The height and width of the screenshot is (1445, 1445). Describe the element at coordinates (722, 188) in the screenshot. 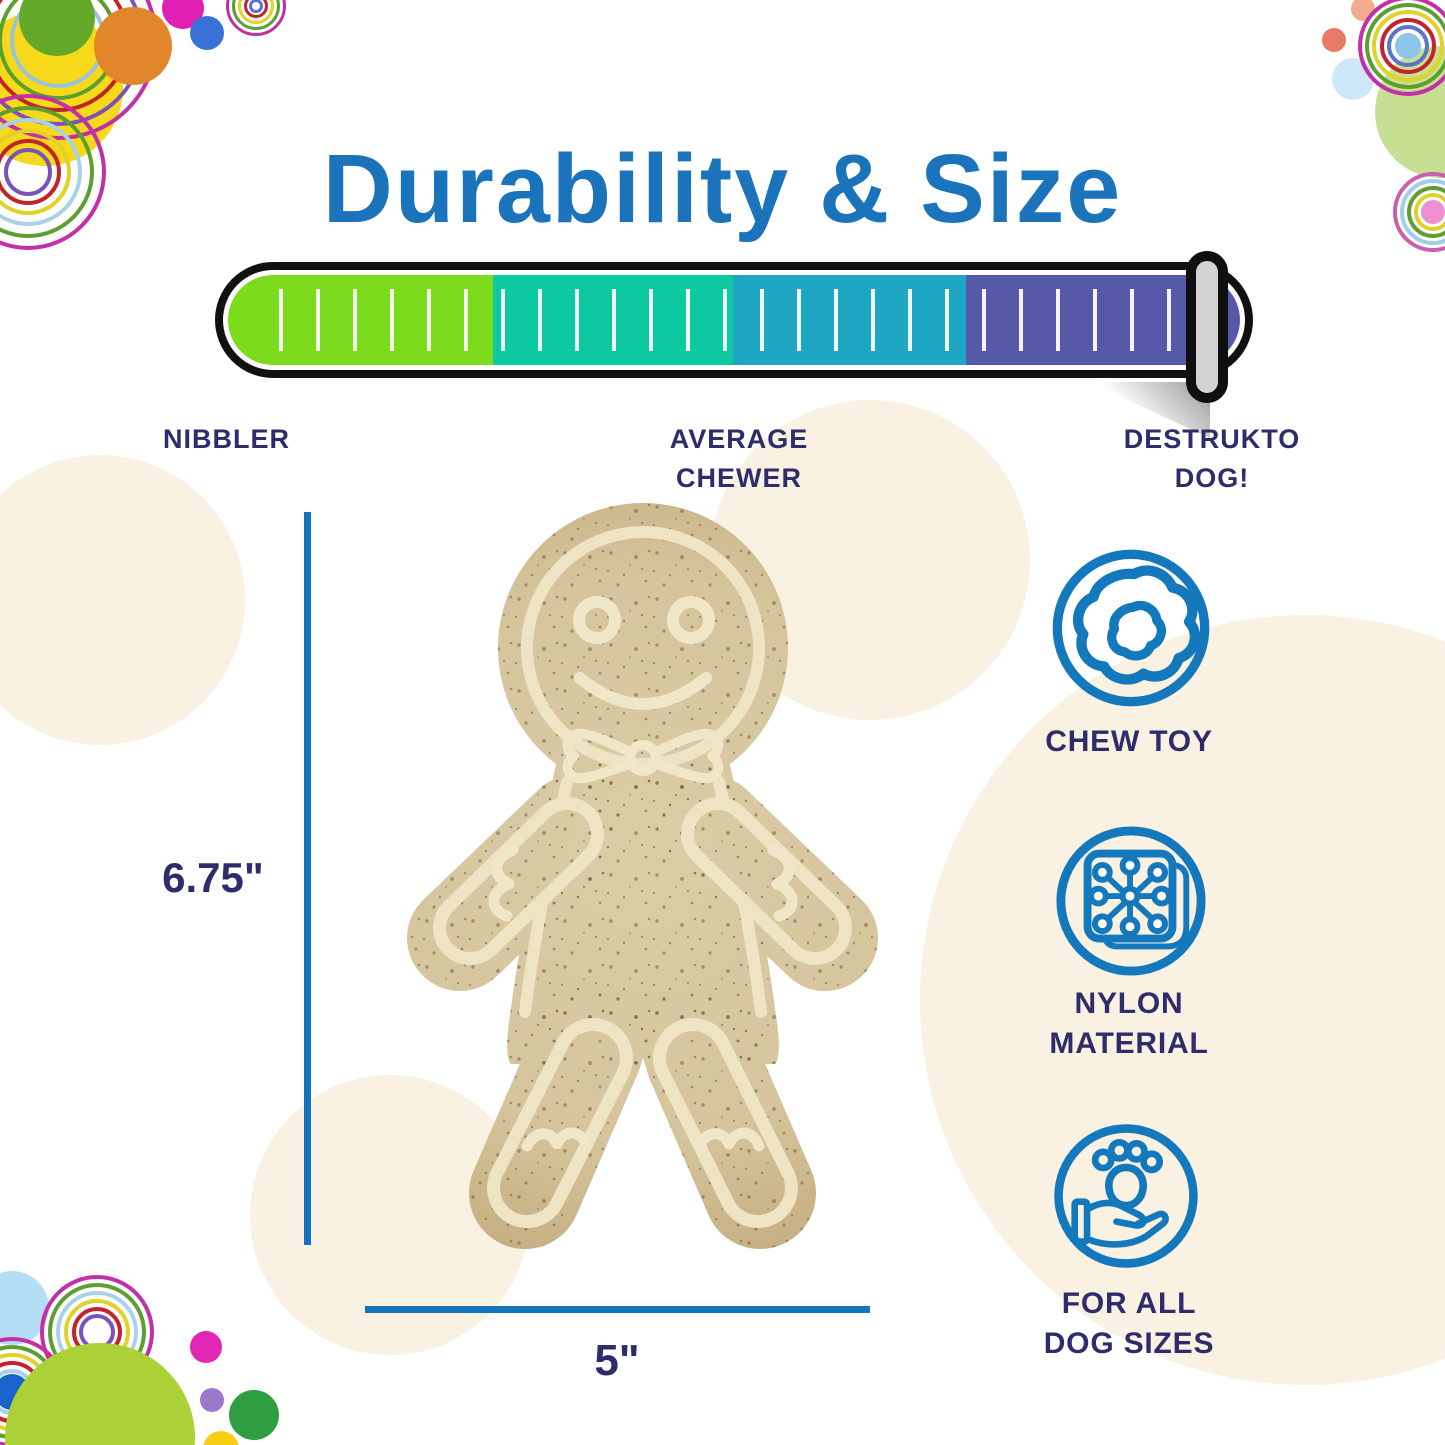

I see `page-title: Durability & Size` at that location.